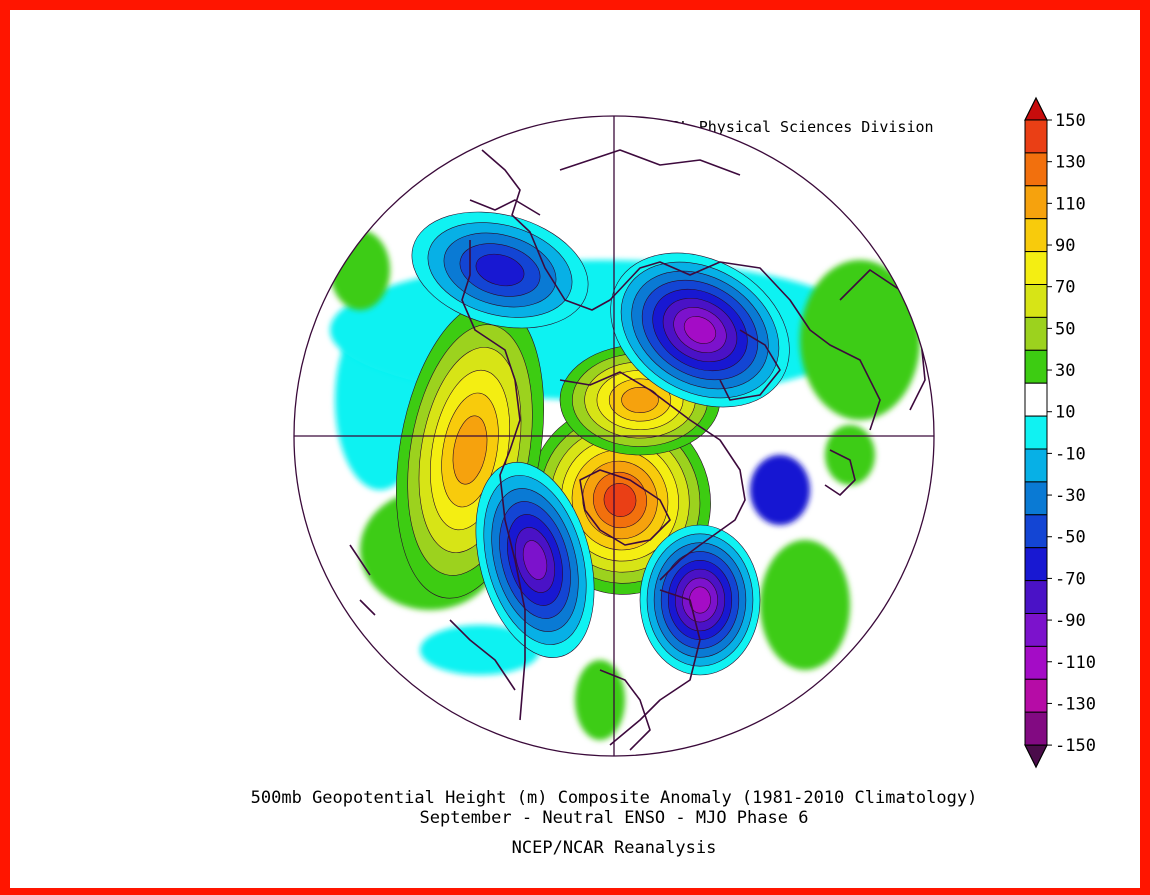 The width and height of the screenshot is (1150, 895). I want to click on figure-title-line2: September - Neutral ENSO - MJO Phase 6, so click(614, 818).